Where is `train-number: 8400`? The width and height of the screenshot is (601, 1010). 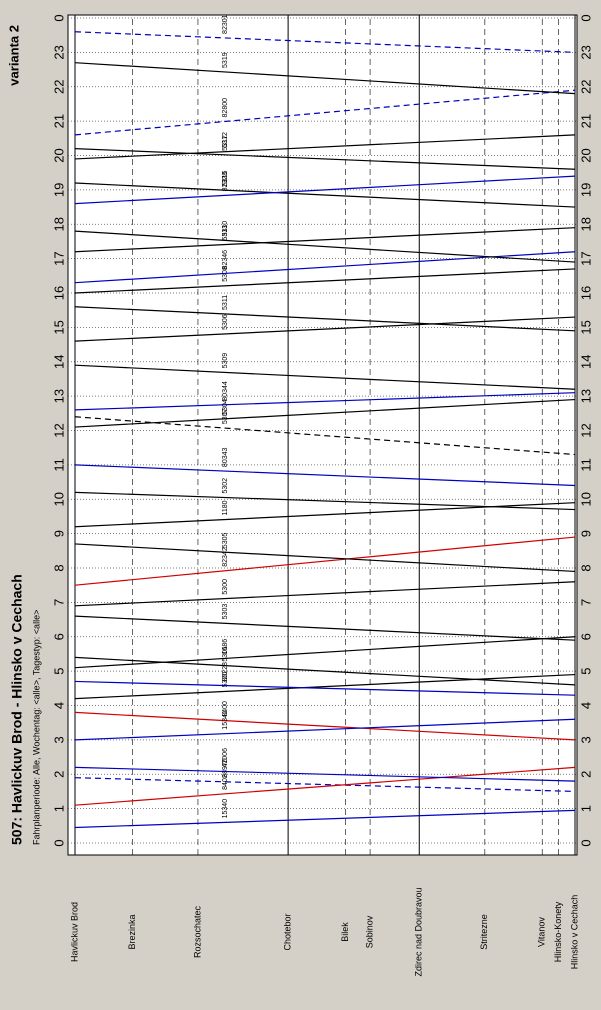
train-number: 8400 is located at coordinates (225, 709).